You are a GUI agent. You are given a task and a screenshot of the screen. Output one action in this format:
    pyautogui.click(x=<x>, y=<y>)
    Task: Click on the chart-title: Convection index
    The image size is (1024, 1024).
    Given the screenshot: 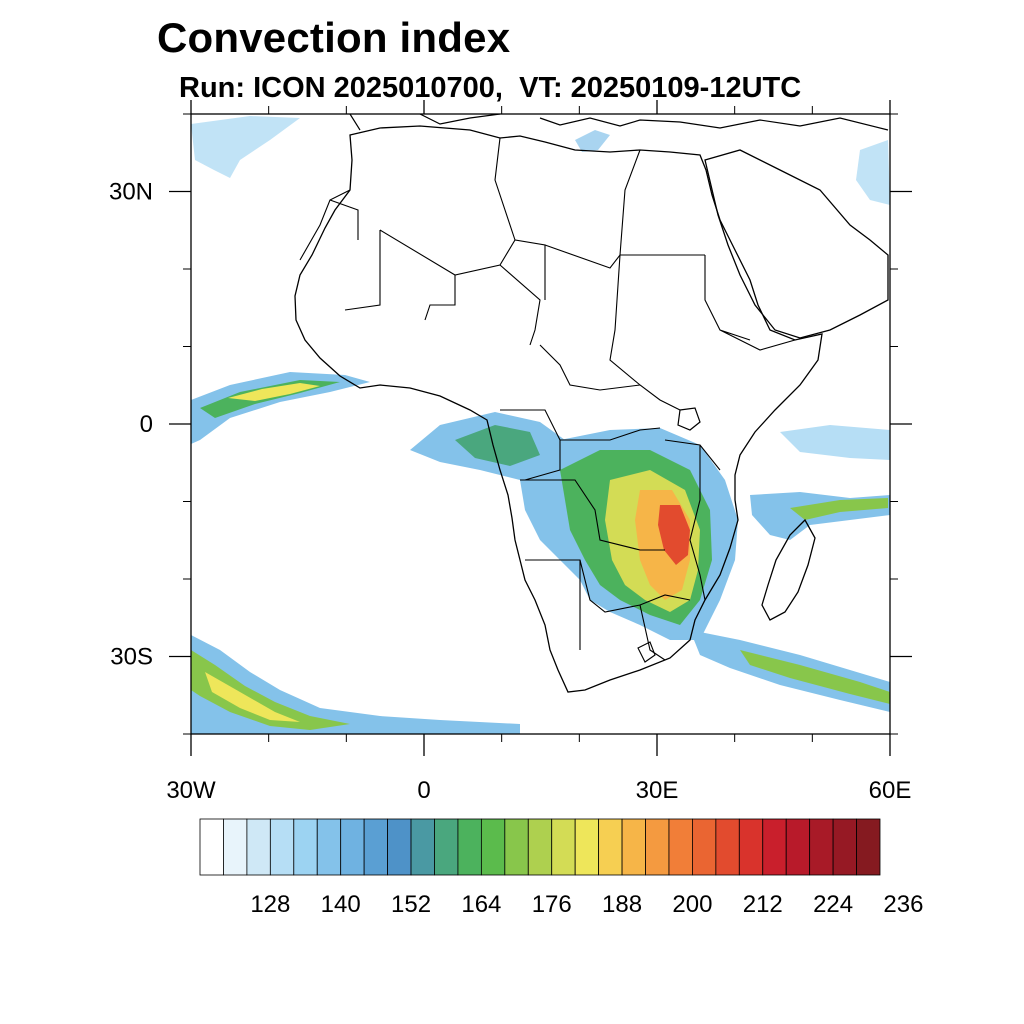 What is the action you would take?
    pyautogui.click(x=334, y=37)
    